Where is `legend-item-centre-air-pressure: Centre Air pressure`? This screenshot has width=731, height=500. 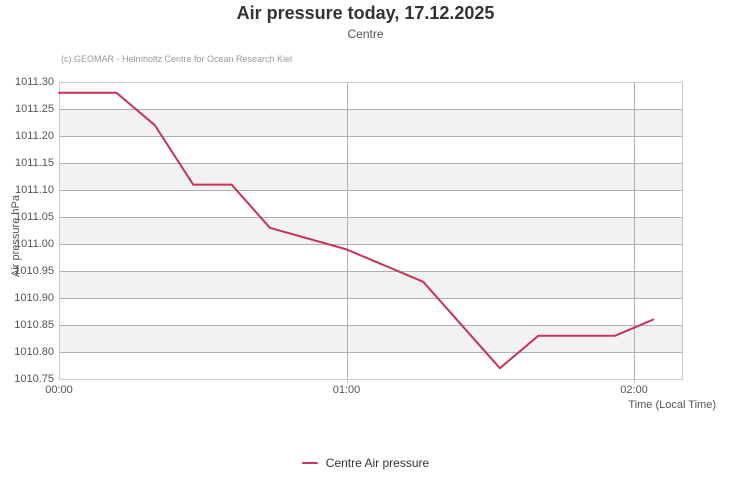
legend-item-centre-air-pressure: Centre Air pressure is located at coordinates (365, 463).